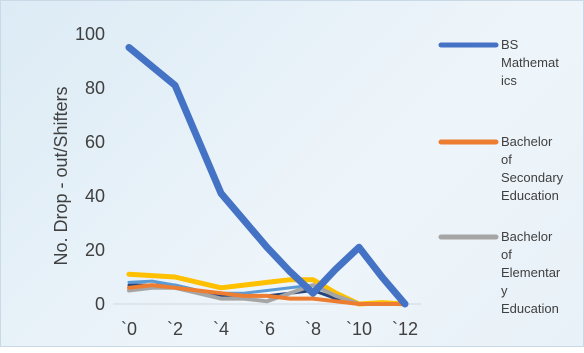 The width and height of the screenshot is (584, 353). I want to click on legend-label: BS, so click(510, 44).